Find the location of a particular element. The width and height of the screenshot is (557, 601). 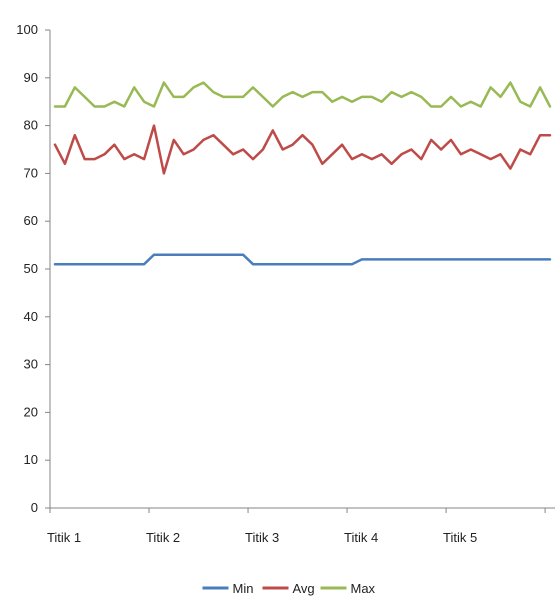

legend-label-max: Max is located at coordinates (363, 588).